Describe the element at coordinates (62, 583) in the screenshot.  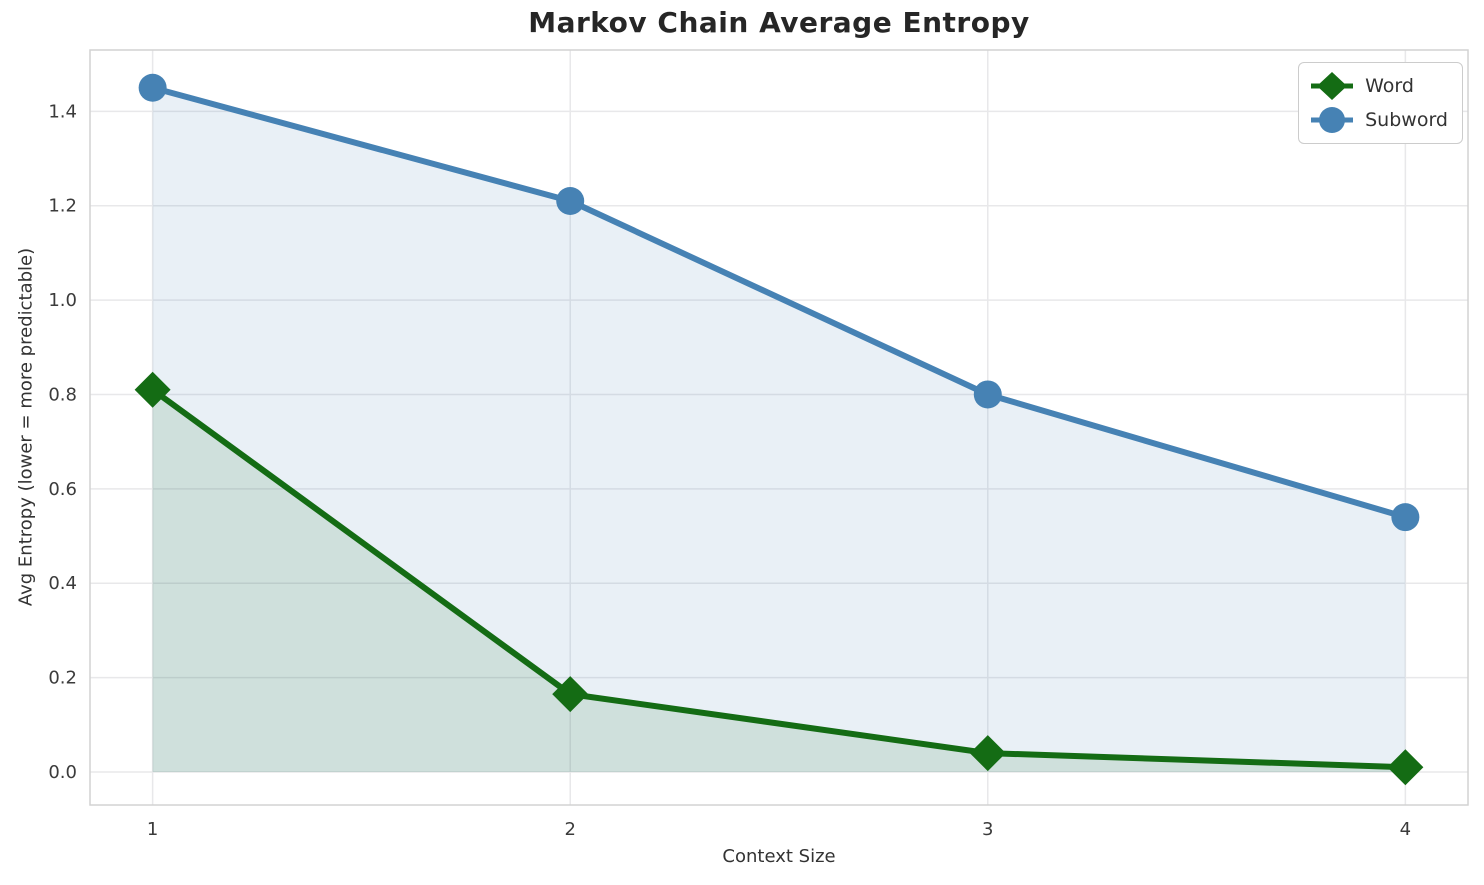
I see `y-tick-label: 0.4` at that location.